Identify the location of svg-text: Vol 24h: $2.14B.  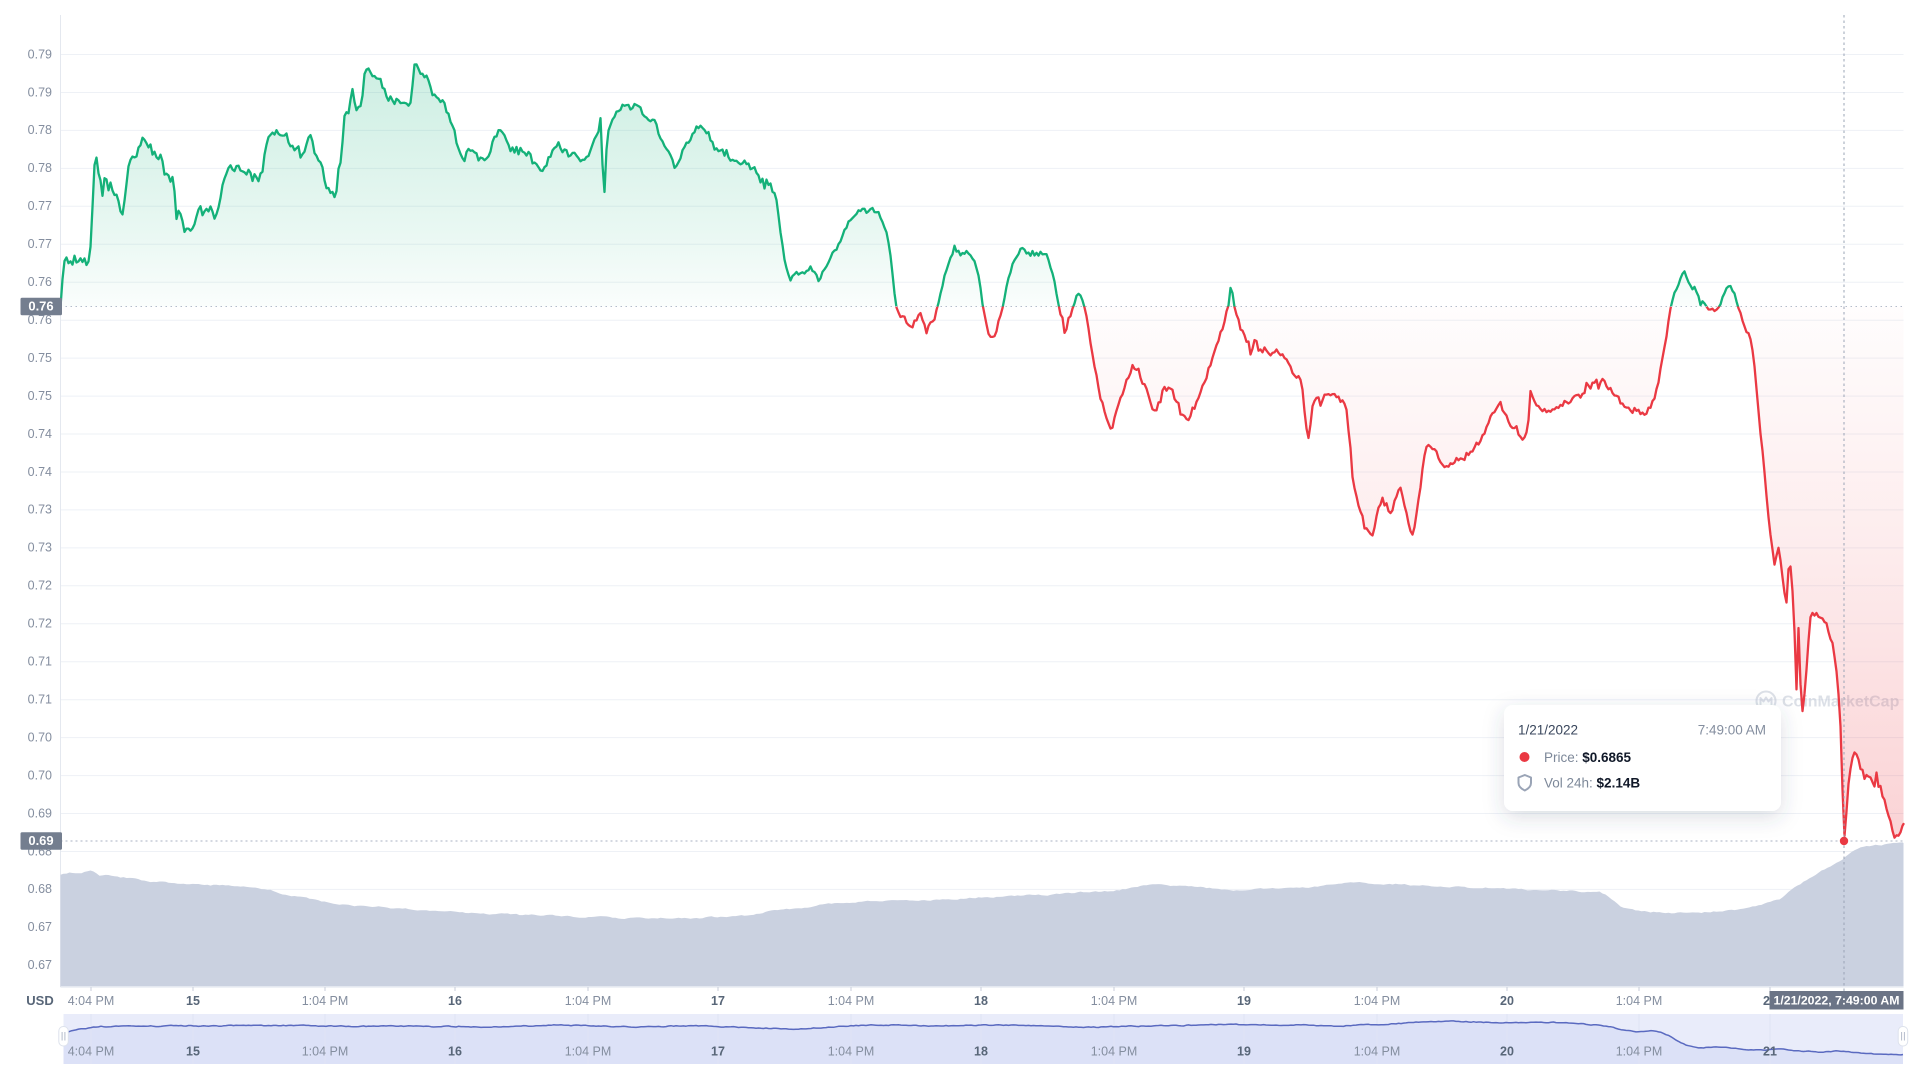
(1592, 783).